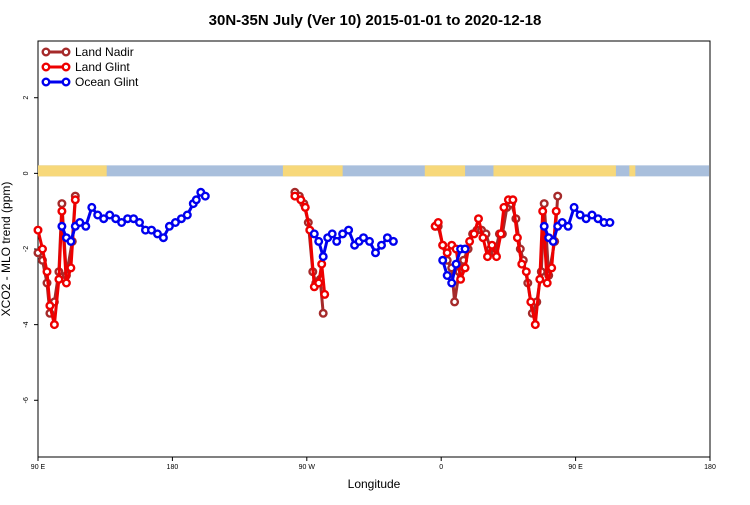 This screenshot has height=505, width=750. Describe the element at coordinates (374, 484) in the screenshot. I see `x-axis-label: Longitude` at that location.